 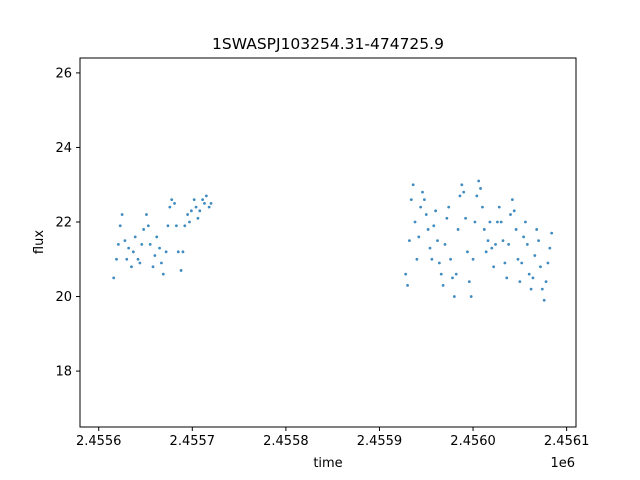 What do you see at coordinates (193, 441) in the screenshot?
I see `x-tick-label: 2.4557` at bounding box center [193, 441].